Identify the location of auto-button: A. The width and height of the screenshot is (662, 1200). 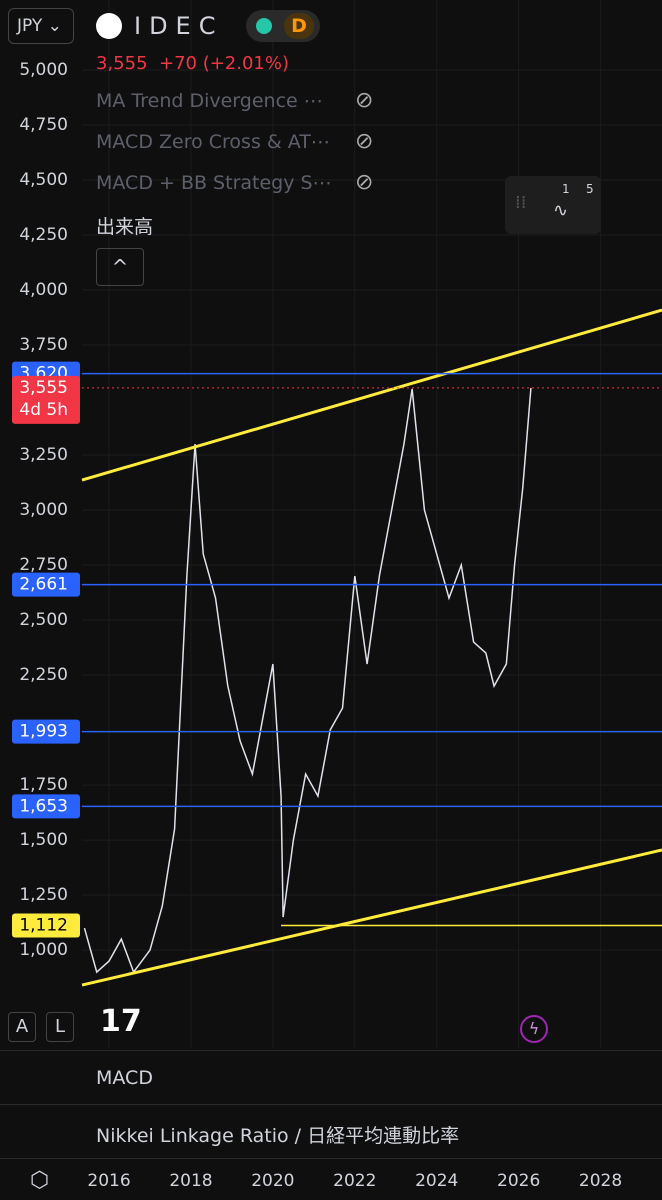
(22, 1027).